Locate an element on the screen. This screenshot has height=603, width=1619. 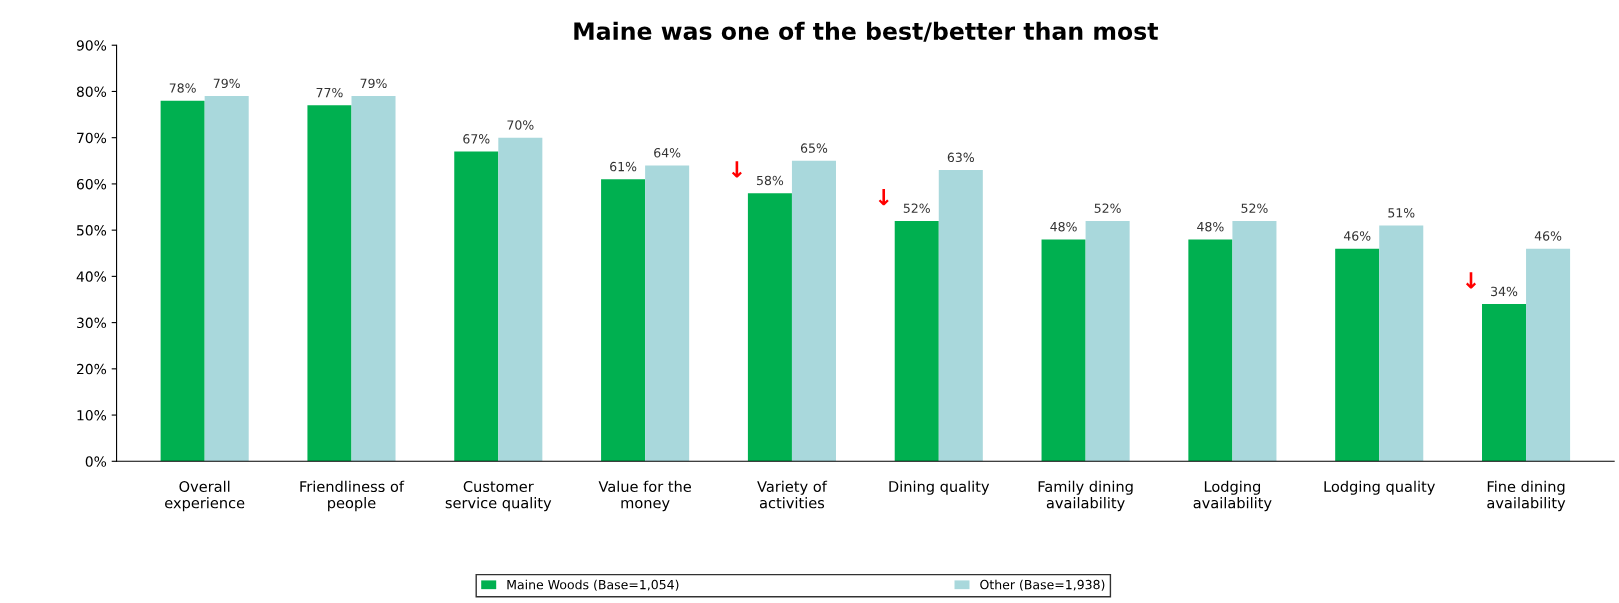
text: 63% is located at coordinates (960, 157).